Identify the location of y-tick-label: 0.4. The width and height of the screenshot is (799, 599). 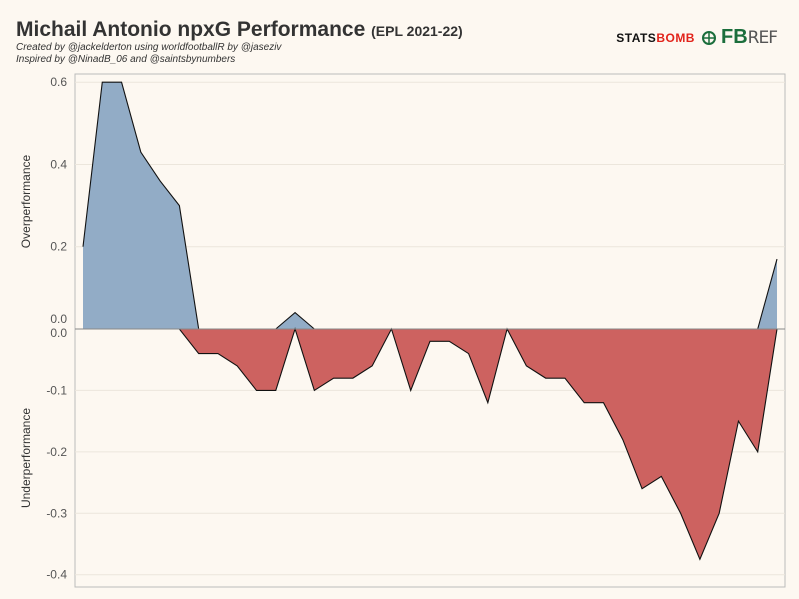
(58, 164).